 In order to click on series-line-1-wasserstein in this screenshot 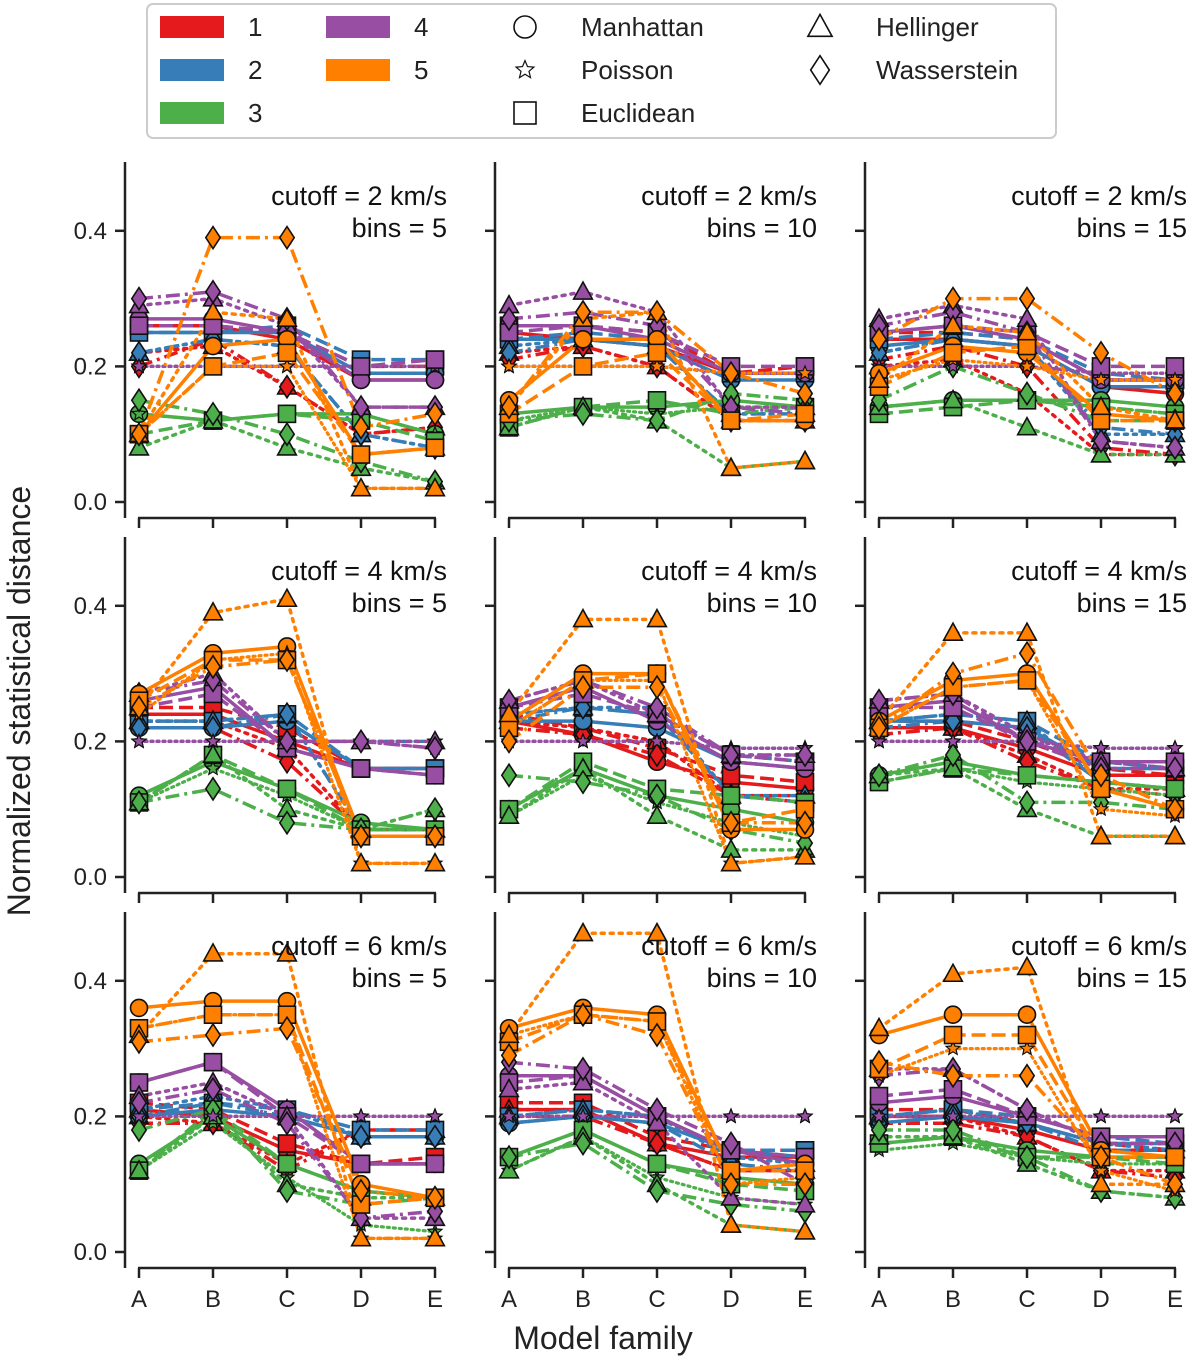, I will do `click(1027, 1150)`.